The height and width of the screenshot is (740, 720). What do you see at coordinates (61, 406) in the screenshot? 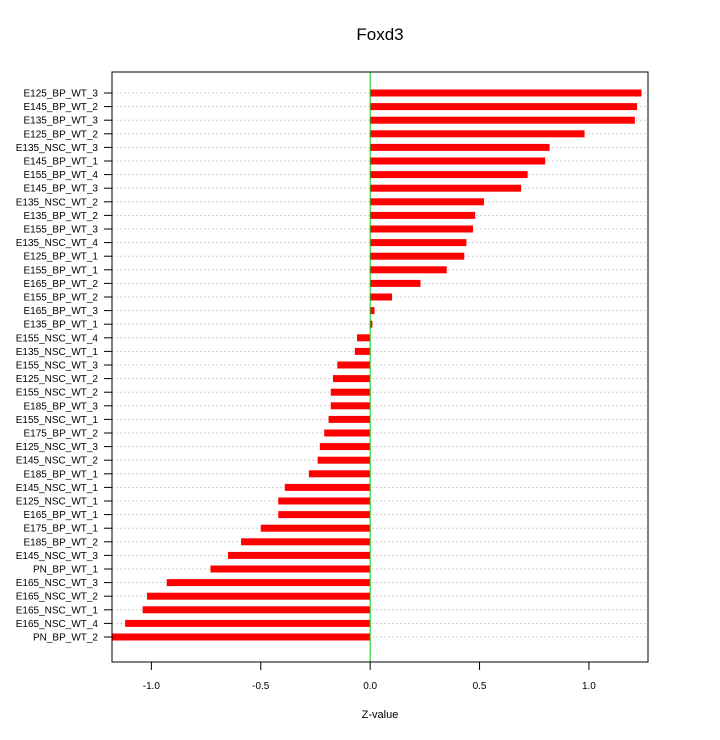
I see `category-label: E185_BP_WT_3` at bounding box center [61, 406].